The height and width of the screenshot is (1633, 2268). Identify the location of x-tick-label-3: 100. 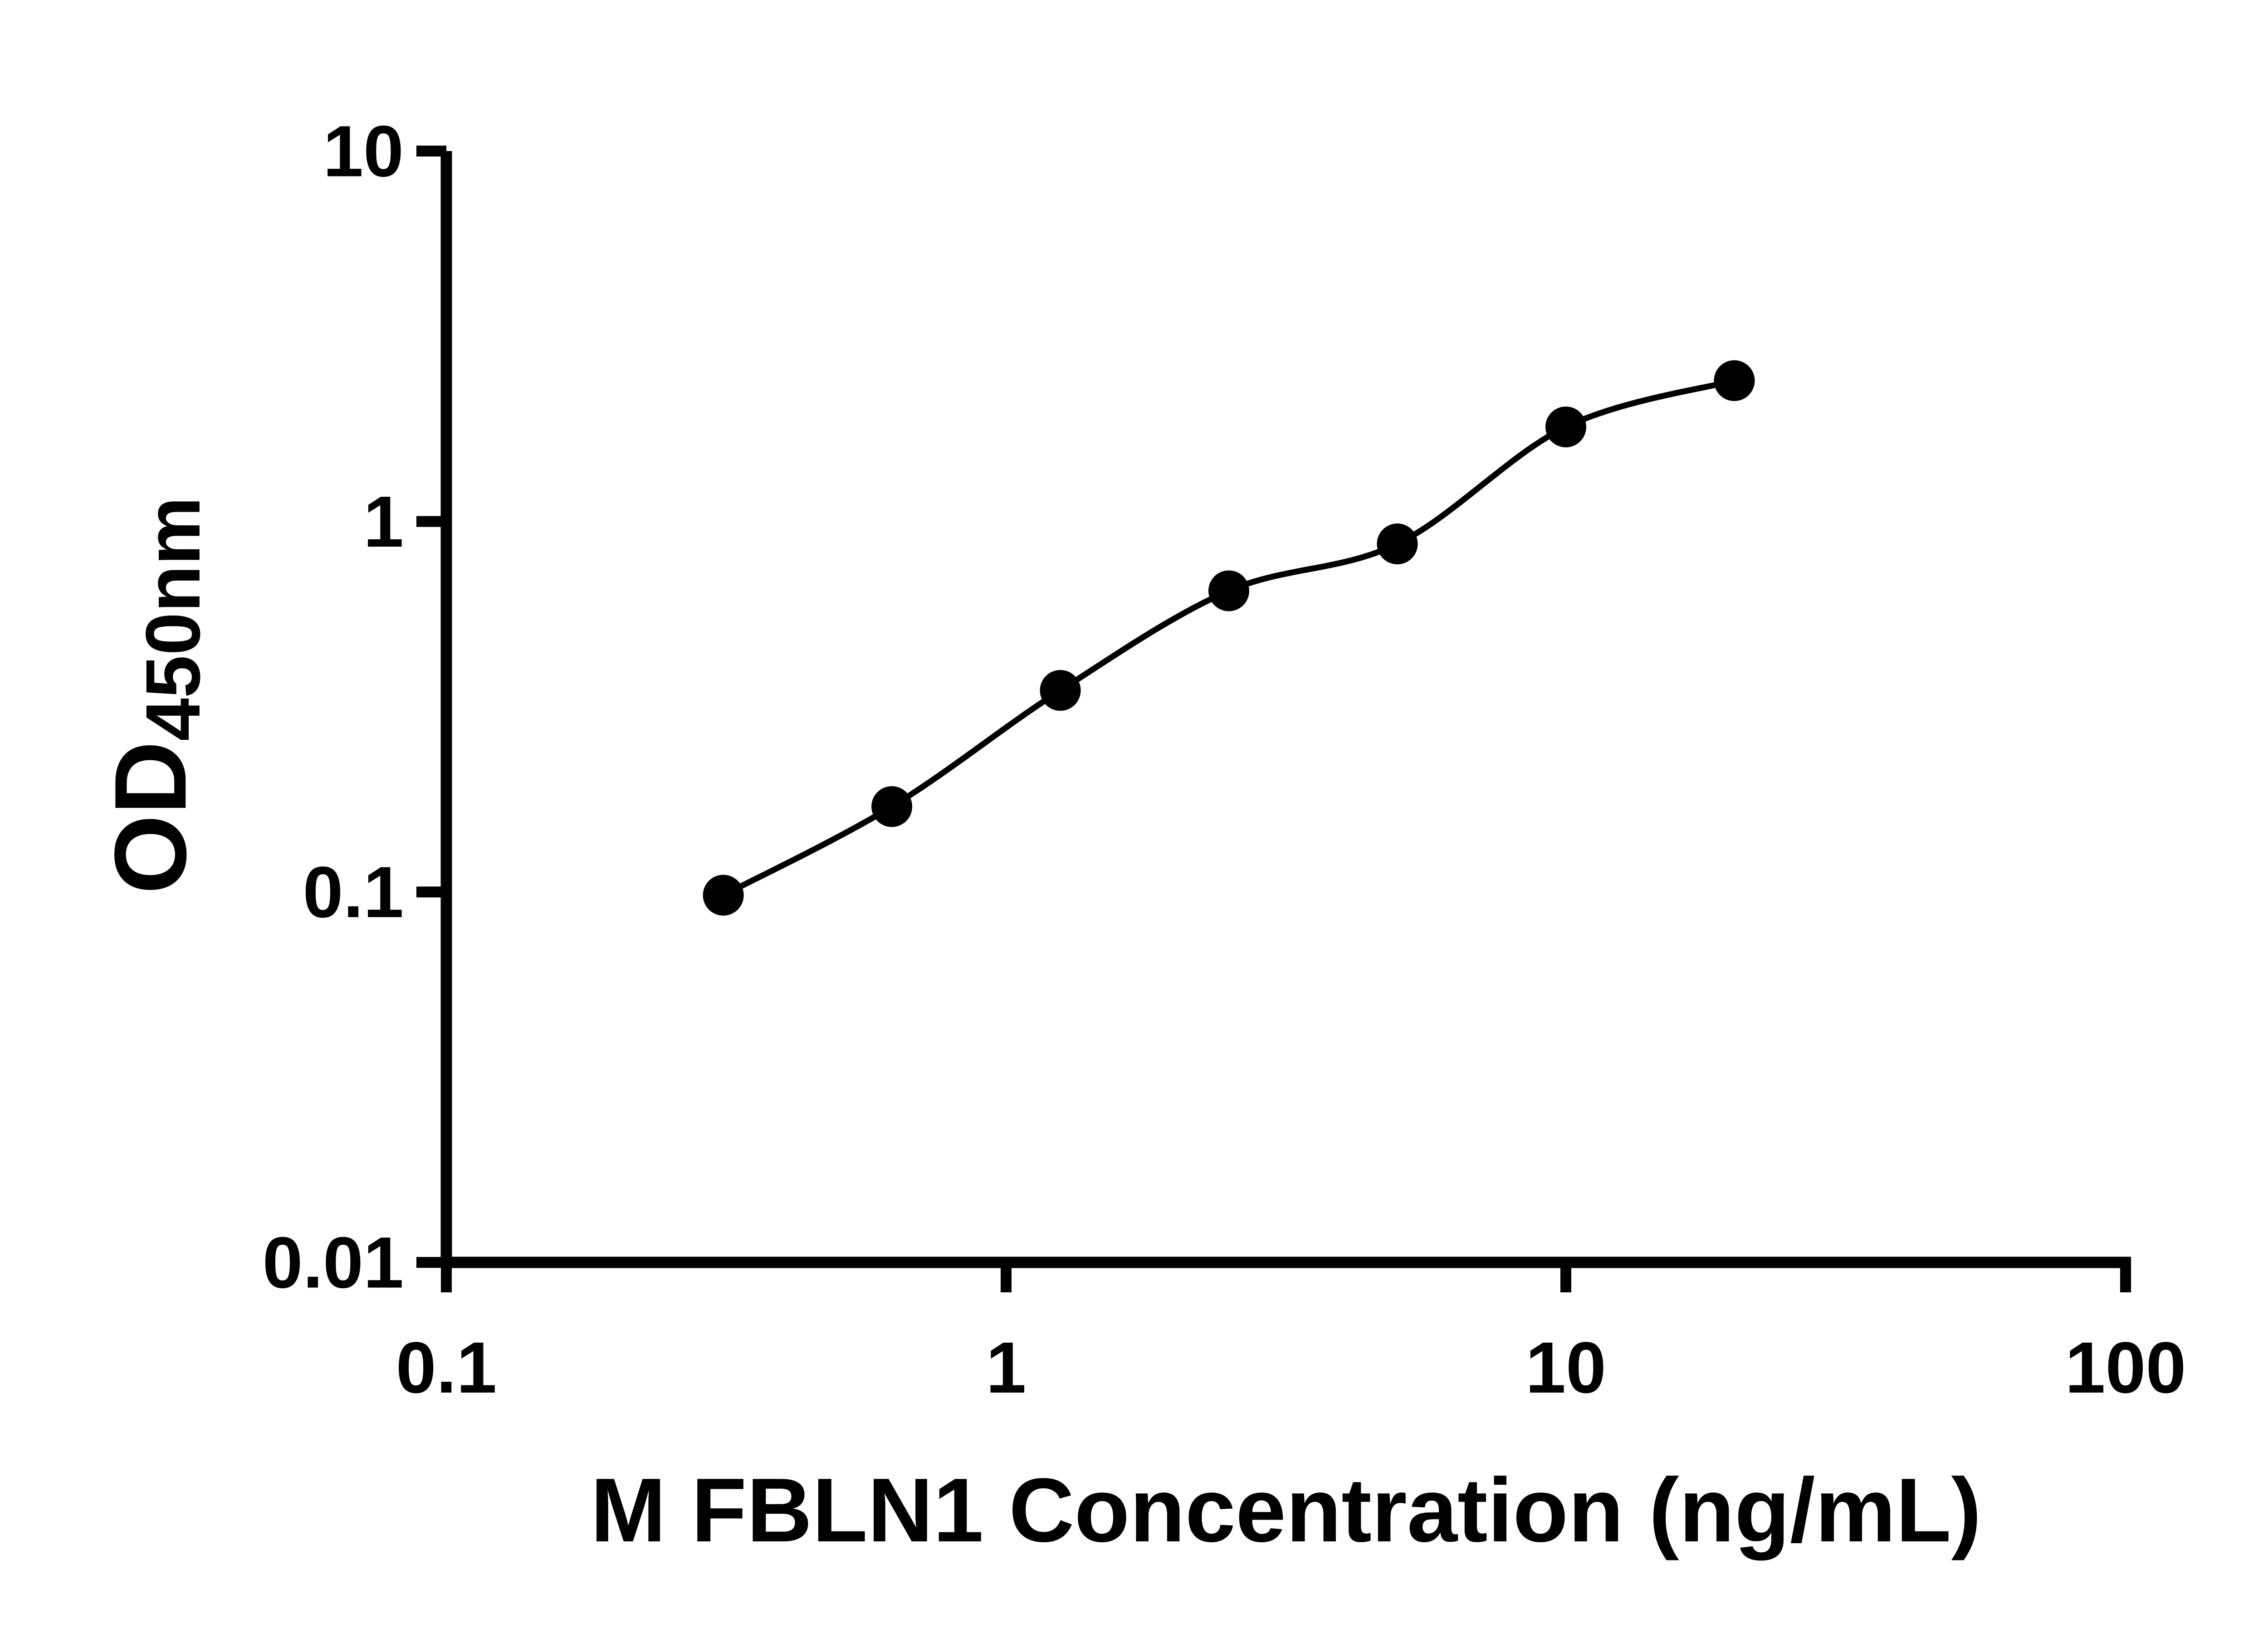
(2125, 1367).